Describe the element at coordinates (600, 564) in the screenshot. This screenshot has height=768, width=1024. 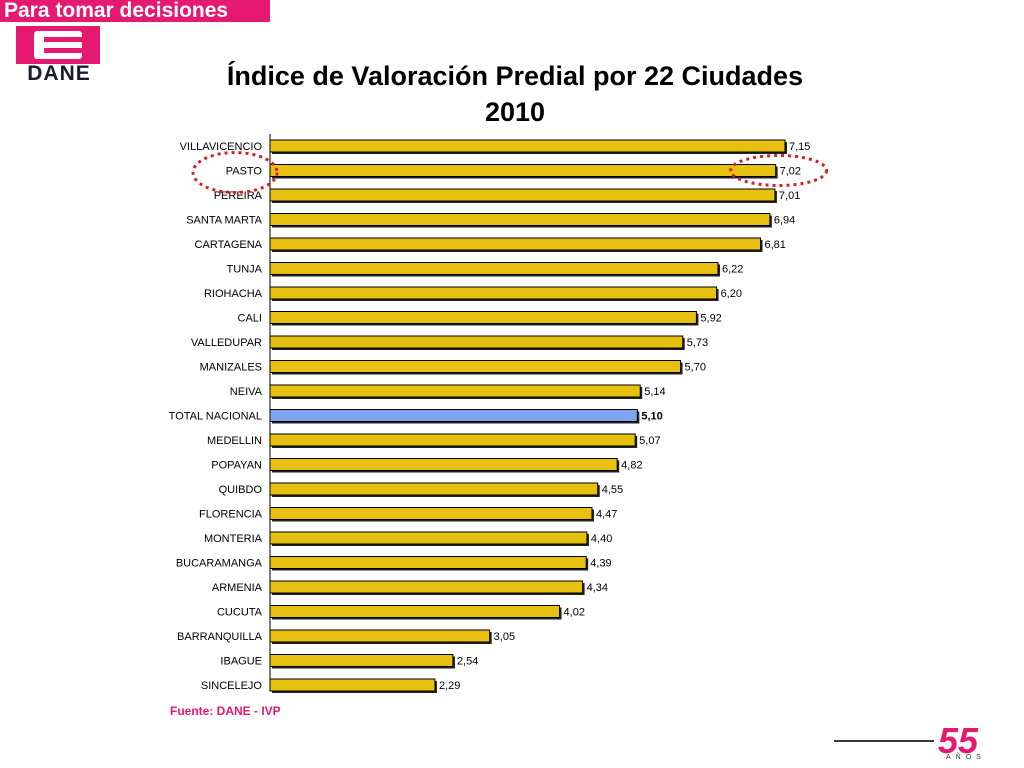
I see `value-label: 4,39` at that location.